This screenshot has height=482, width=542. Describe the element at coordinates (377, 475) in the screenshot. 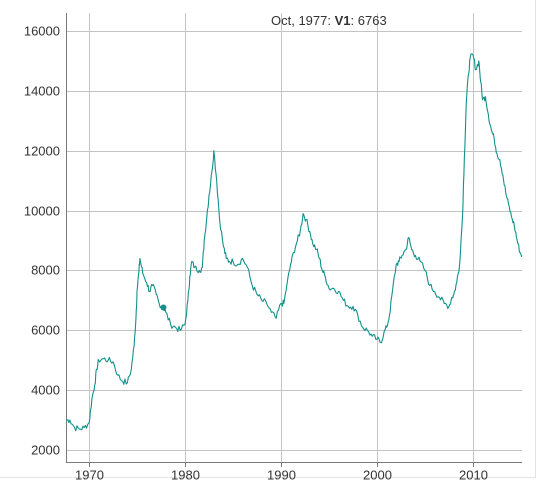

I see `x-tick-label: 2000` at that location.